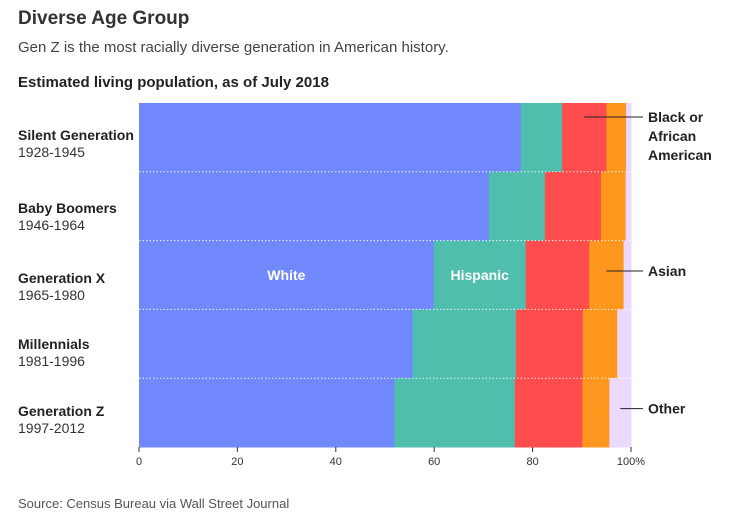 This screenshot has height=523, width=749. Describe the element at coordinates (672, 136) in the screenshot. I see `annotation-label-black-or-african-american: African` at that location.